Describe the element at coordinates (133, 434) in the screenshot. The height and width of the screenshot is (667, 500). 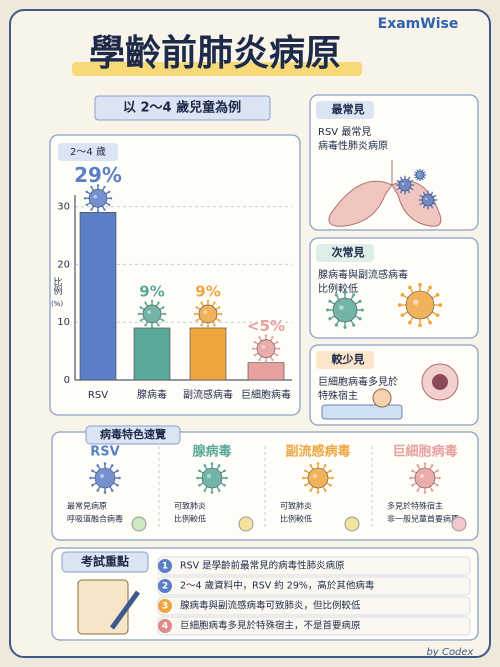
I see `section-title: 病毒特色速覽` at that location.